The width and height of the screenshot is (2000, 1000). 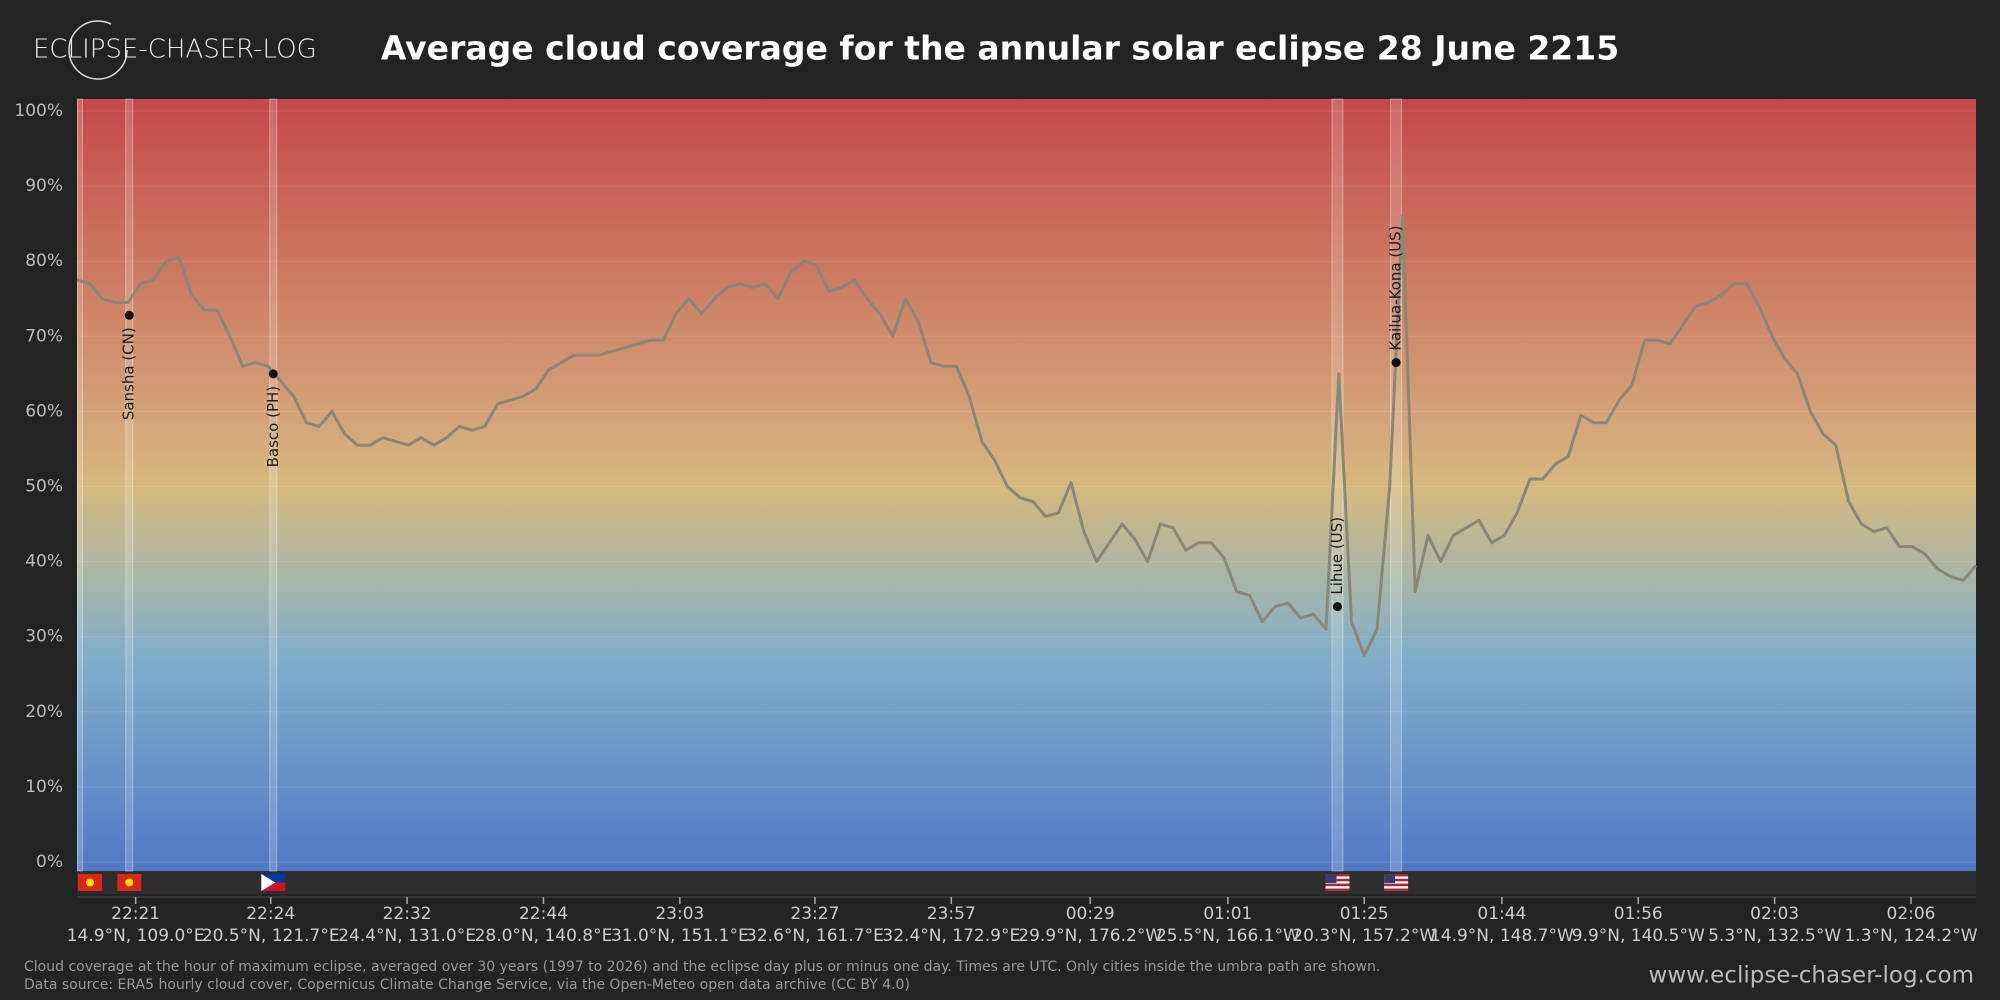 I want to click on flag-triangle, so click(x=268, y=882).